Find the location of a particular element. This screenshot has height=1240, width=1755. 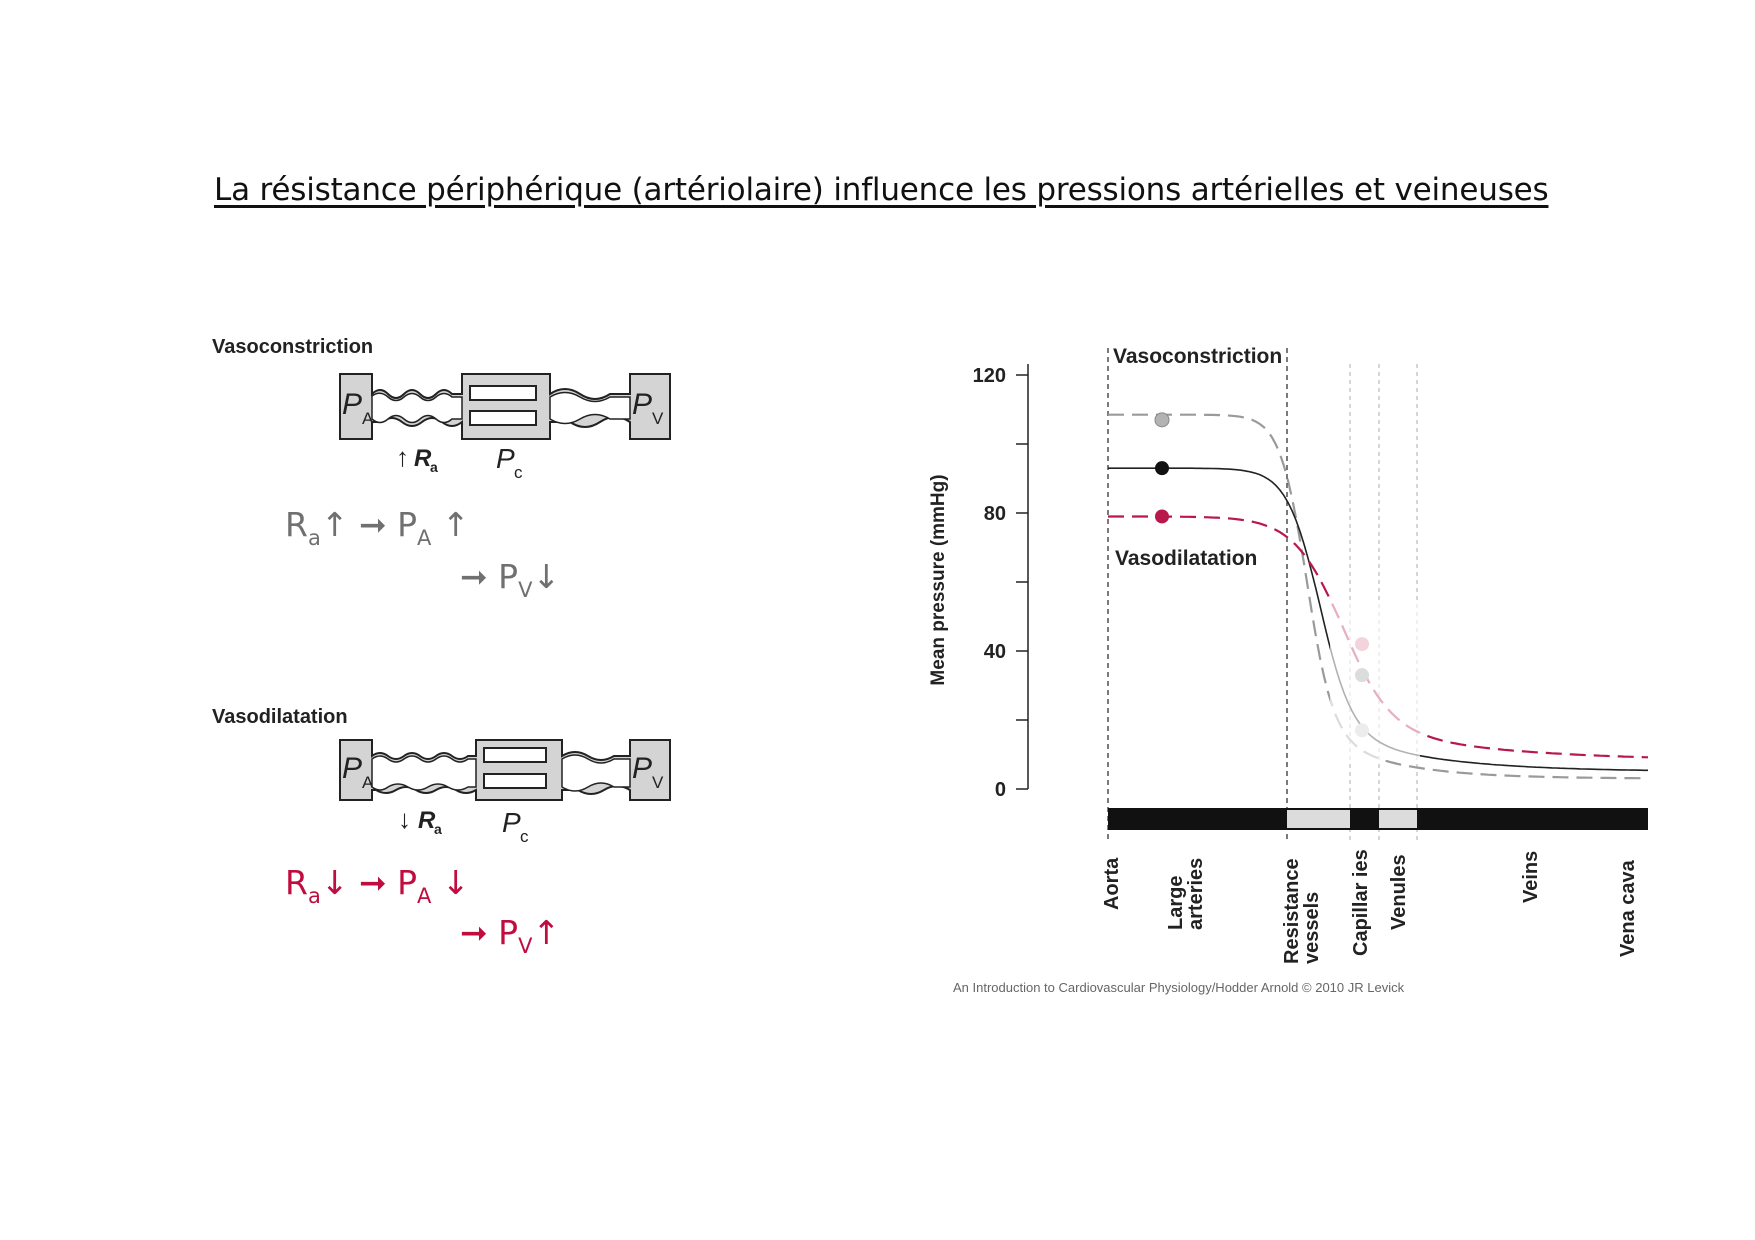

vessel-bar-resistance-segment is located at coordinates (1318, 819).